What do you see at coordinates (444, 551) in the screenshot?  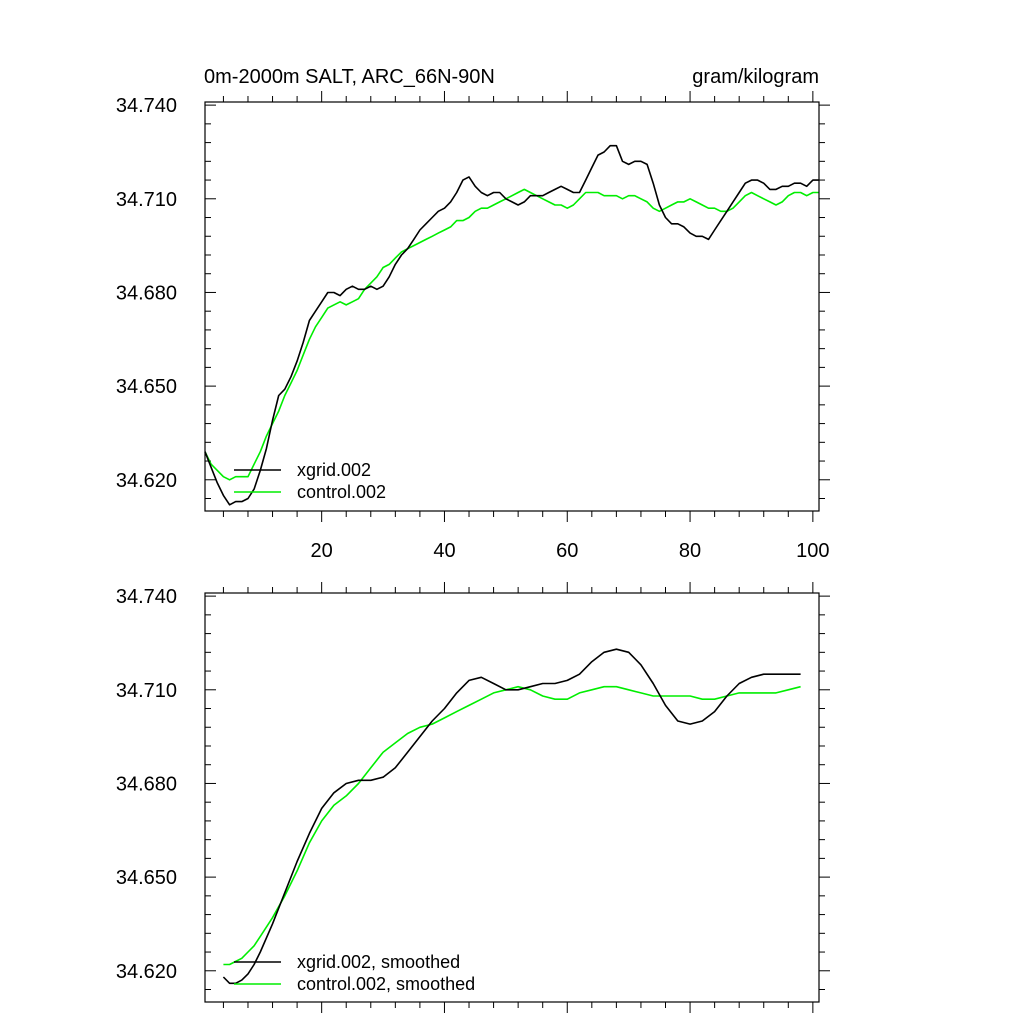 I see `x-tick-label: 40` at bounding box center [444, 551].